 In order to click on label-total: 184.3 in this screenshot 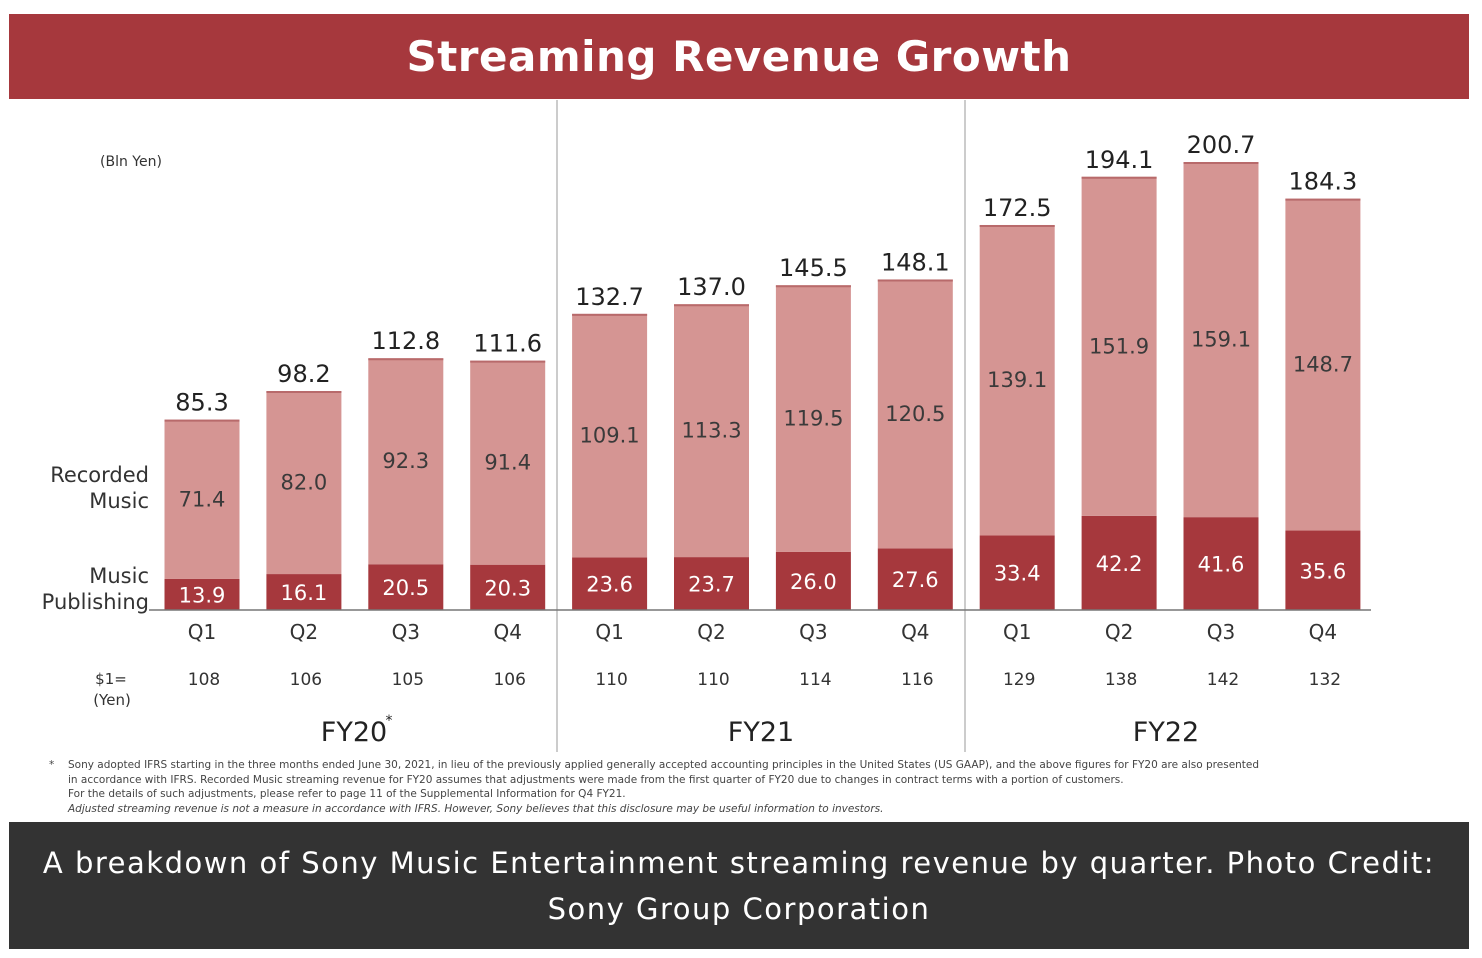, I will do `click(1323, 182)`.